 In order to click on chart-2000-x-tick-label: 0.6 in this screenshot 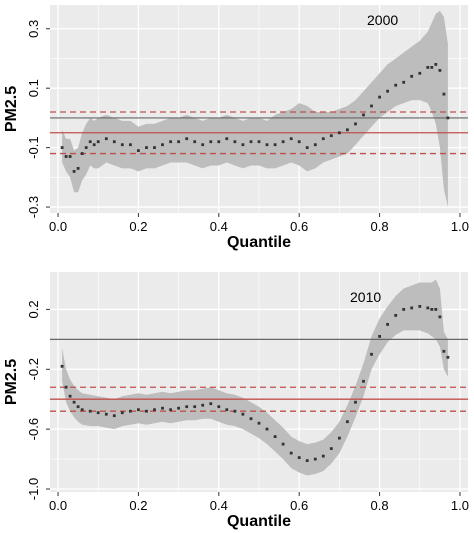, I will do `click(299, 226)`.